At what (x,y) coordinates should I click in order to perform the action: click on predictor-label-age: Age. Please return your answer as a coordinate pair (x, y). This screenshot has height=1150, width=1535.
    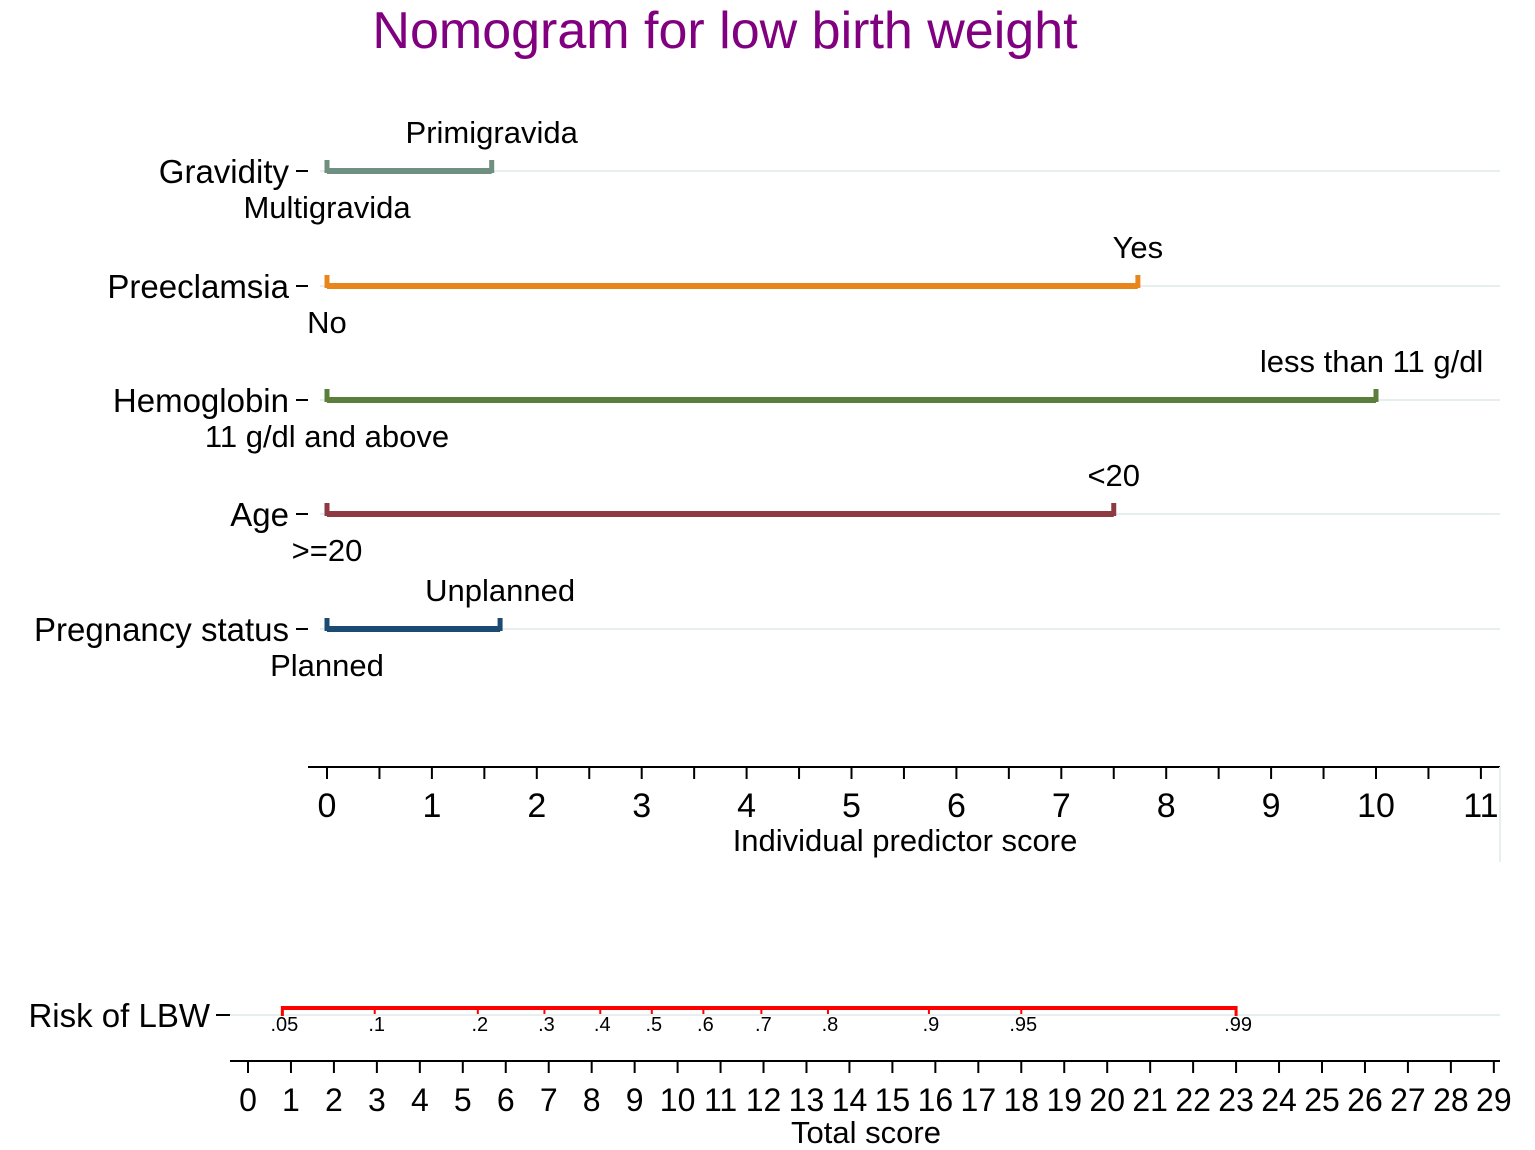
    Looking at the image, I should click on (259, 514).